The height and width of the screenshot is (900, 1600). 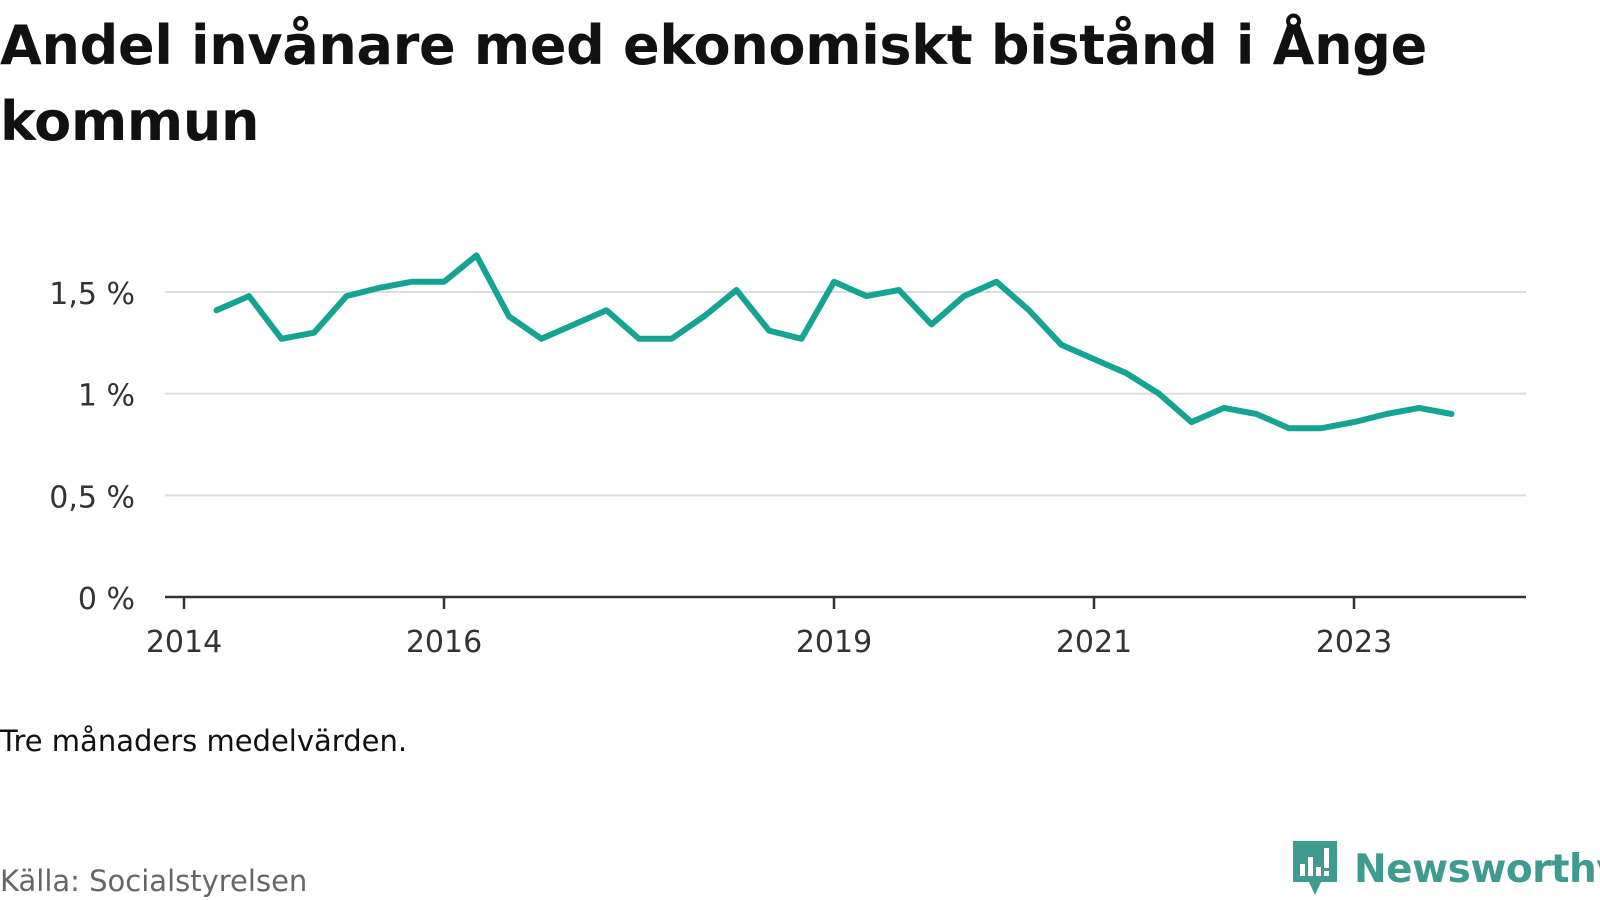 I want to click on x-tick-label: 2019, so click(x=834, y=642).